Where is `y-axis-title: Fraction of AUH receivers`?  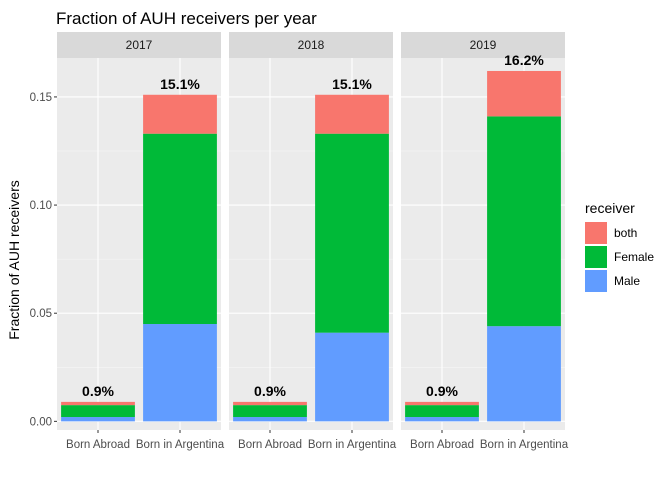 y-axis-title: Fraction of AUH receivers is located at coordinates (14, 260).